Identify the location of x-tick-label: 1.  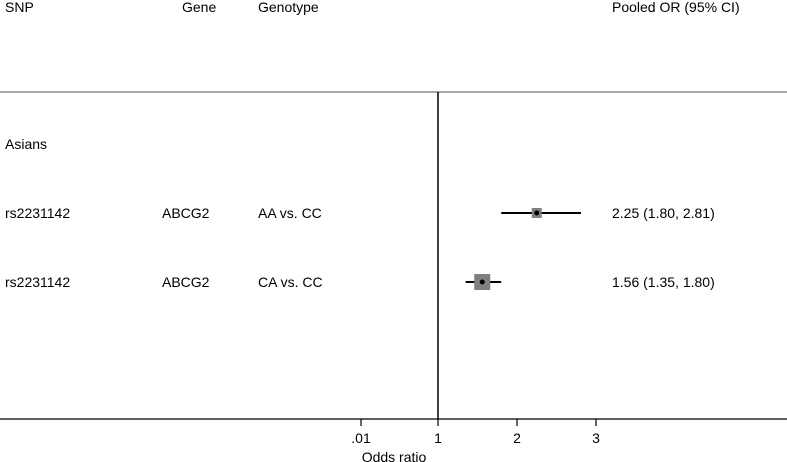
(438, 438).